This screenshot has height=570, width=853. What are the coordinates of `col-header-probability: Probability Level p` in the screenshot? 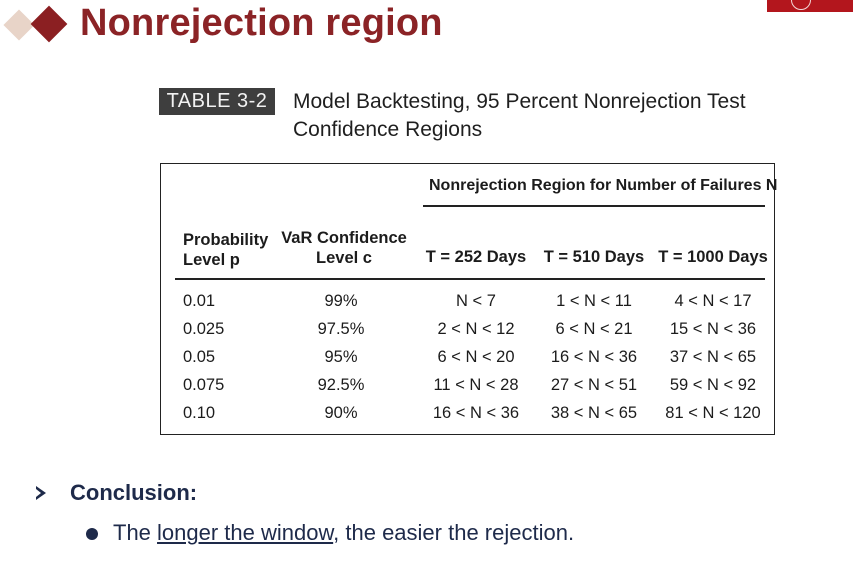 It's located at (225, 250).